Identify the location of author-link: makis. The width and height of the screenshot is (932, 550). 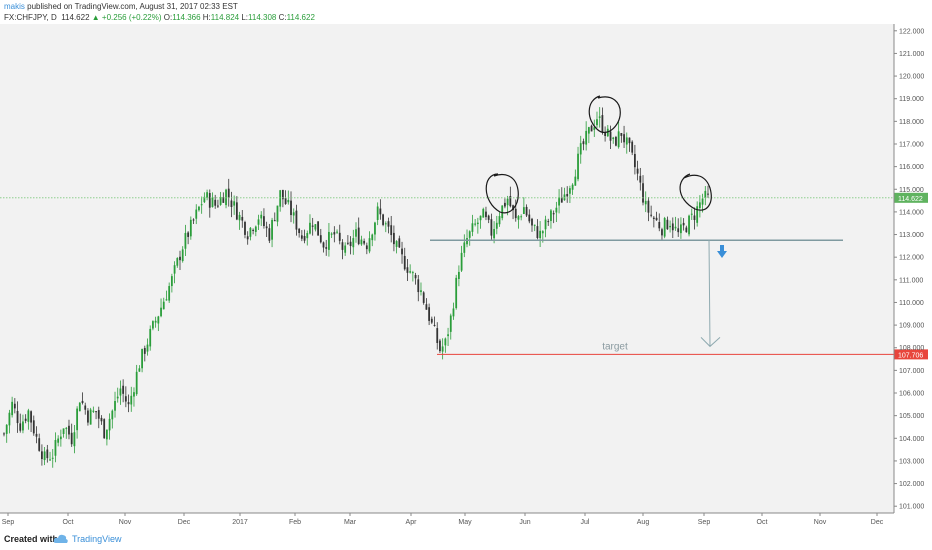
(14, 6).